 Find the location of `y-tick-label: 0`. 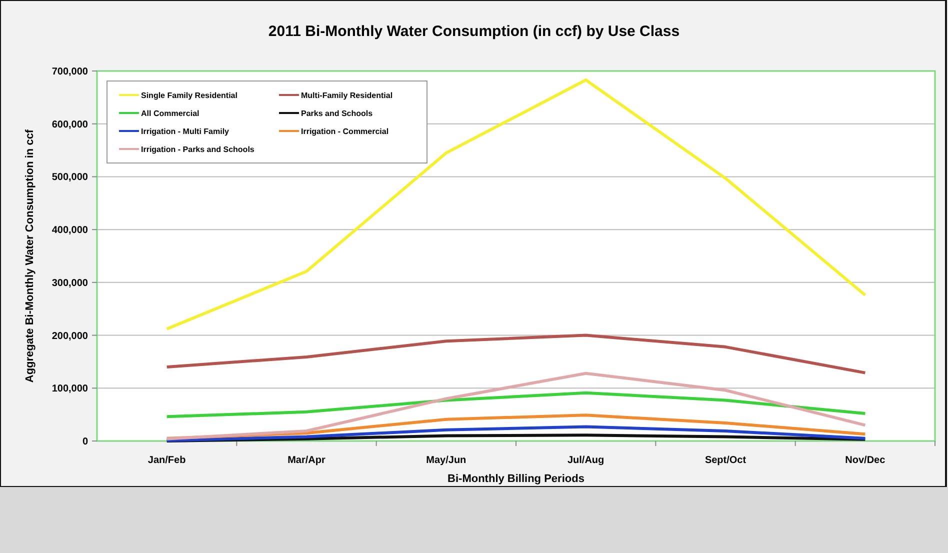

y-tick-label: 0 is located at coordinates (85, 442).